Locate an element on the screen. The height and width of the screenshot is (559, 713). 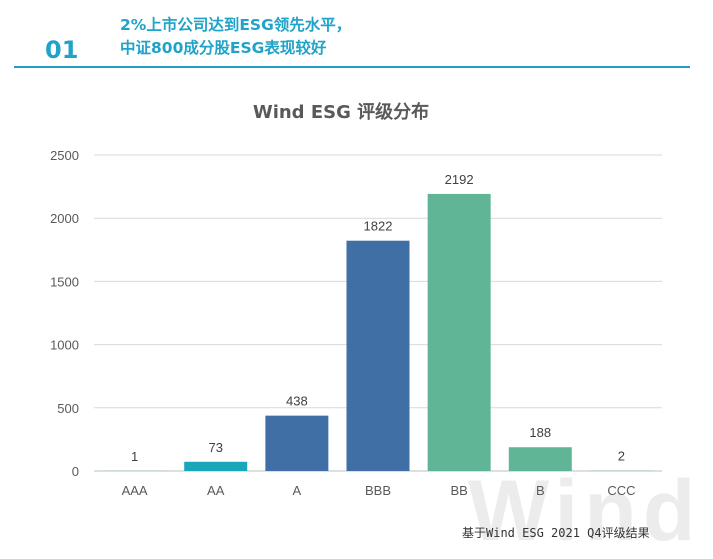
bar-a is located at coordinates (296, 443).